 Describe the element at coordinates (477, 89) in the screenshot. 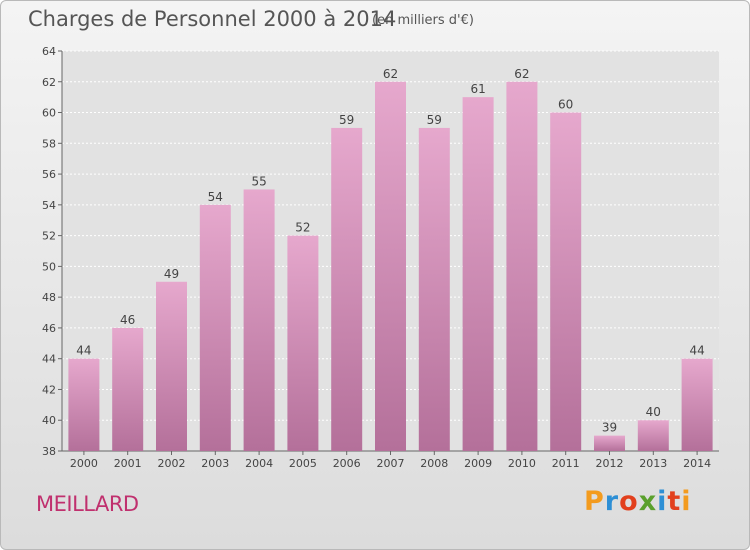

I see `value-label-2009: 61` at that location.